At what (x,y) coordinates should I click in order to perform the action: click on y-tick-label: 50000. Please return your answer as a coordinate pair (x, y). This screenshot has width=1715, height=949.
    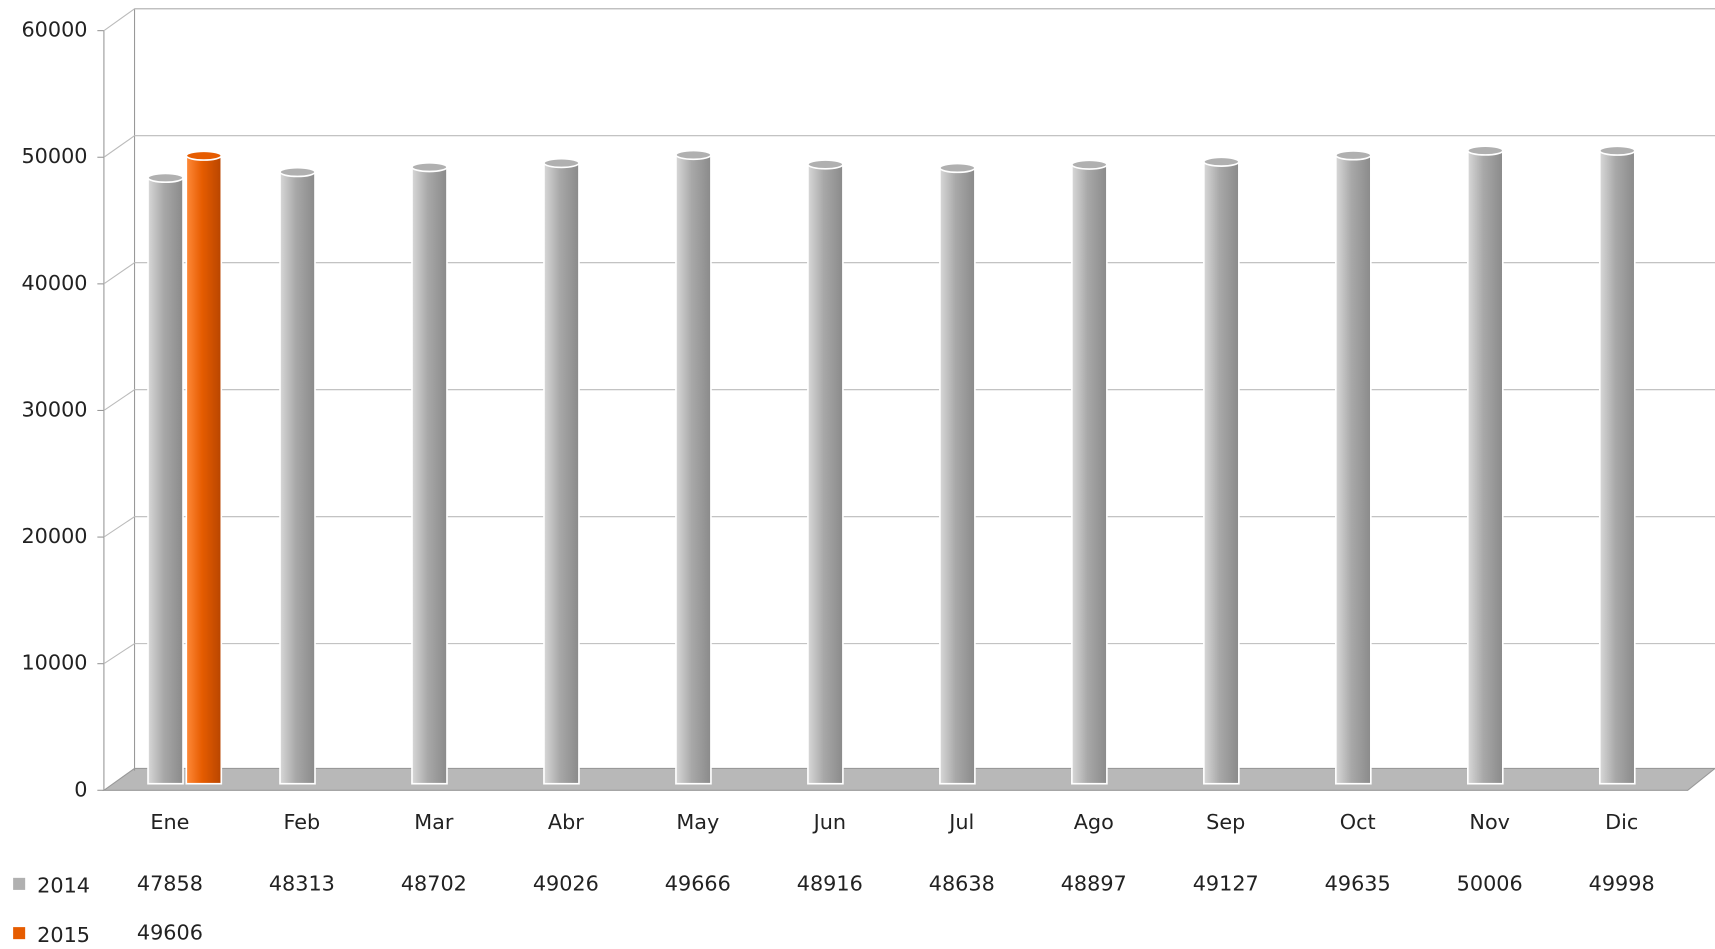
    Looking at the image, I should click on (54, 156).